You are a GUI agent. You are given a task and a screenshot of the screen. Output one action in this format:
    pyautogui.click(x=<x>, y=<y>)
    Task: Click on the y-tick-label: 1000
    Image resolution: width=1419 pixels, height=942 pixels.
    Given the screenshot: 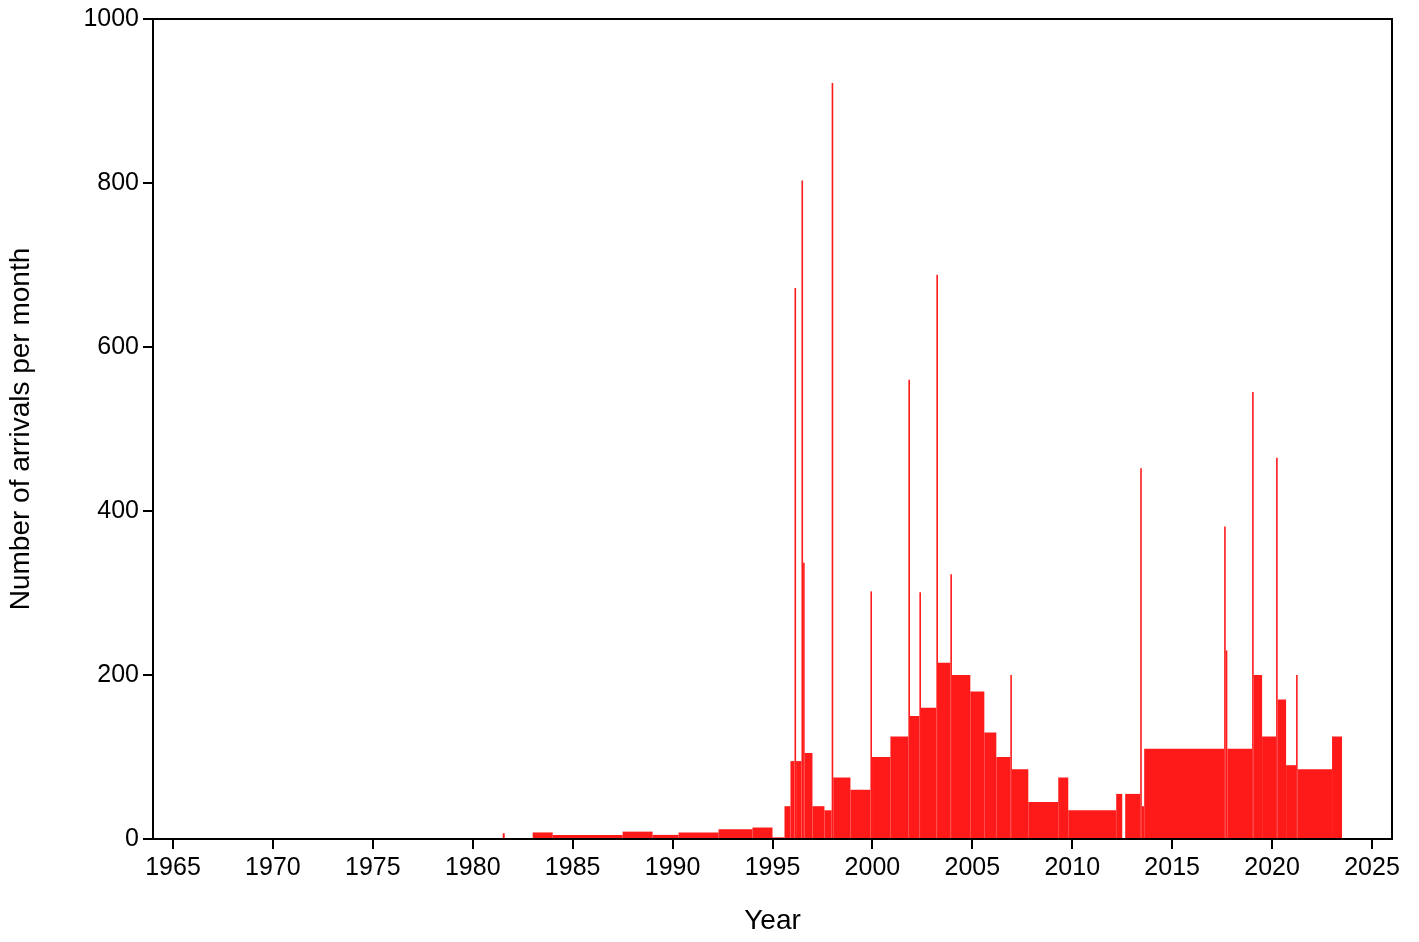 What is the action you would take?
    pyautogui.click(x=111, y=16)
    